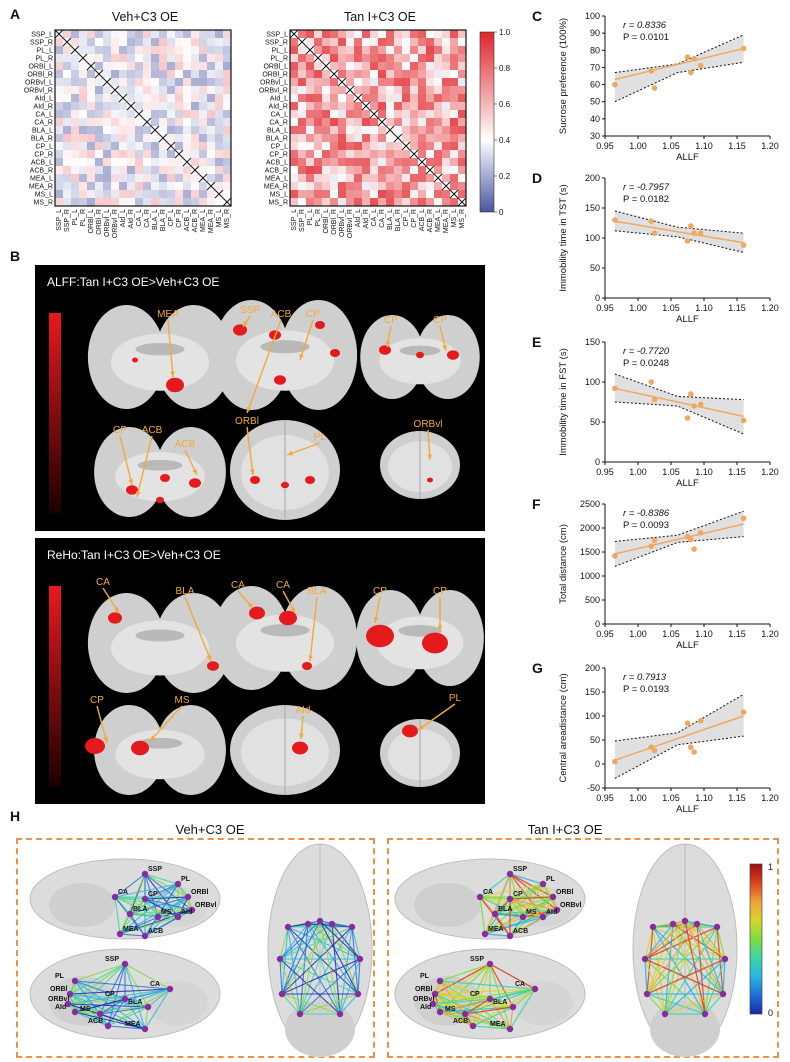 The image size is (790, 1062). I want to click on activation-blob, so click(175, 385).